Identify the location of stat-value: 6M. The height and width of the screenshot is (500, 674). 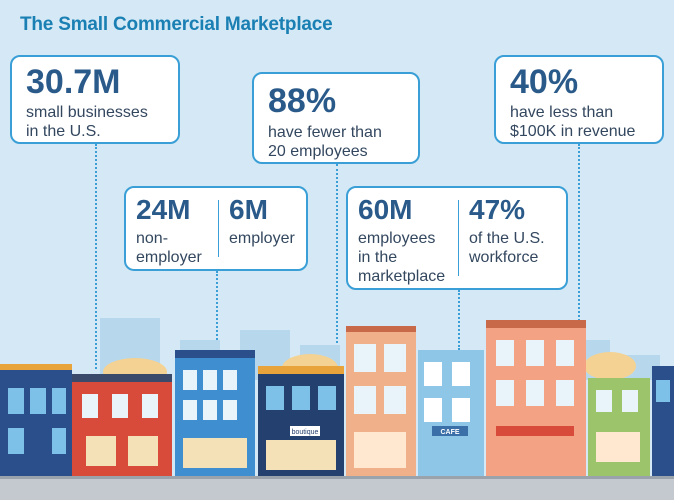
(248, 209).